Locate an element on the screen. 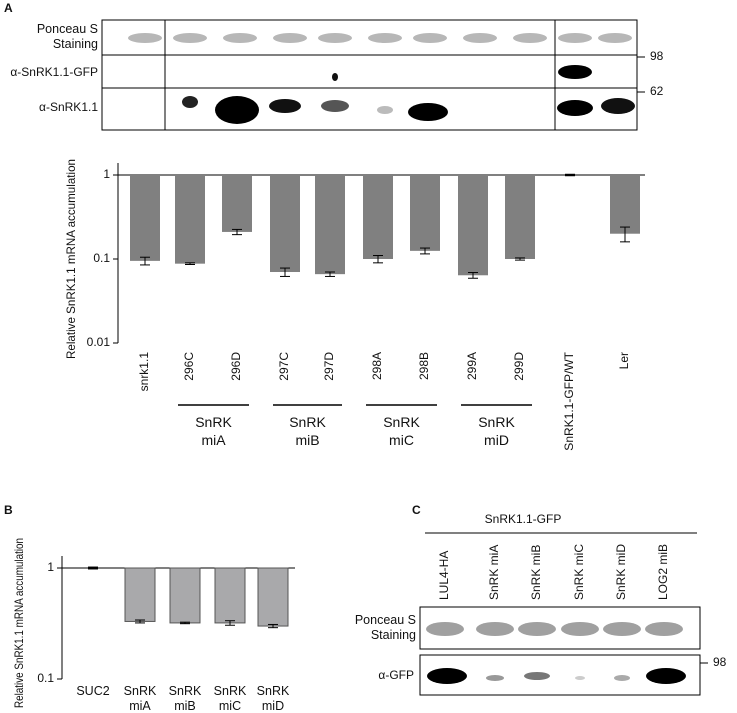 This screenshot has height=713, width=737. x-tick-label: 298A is located at coordinates (377, 366).